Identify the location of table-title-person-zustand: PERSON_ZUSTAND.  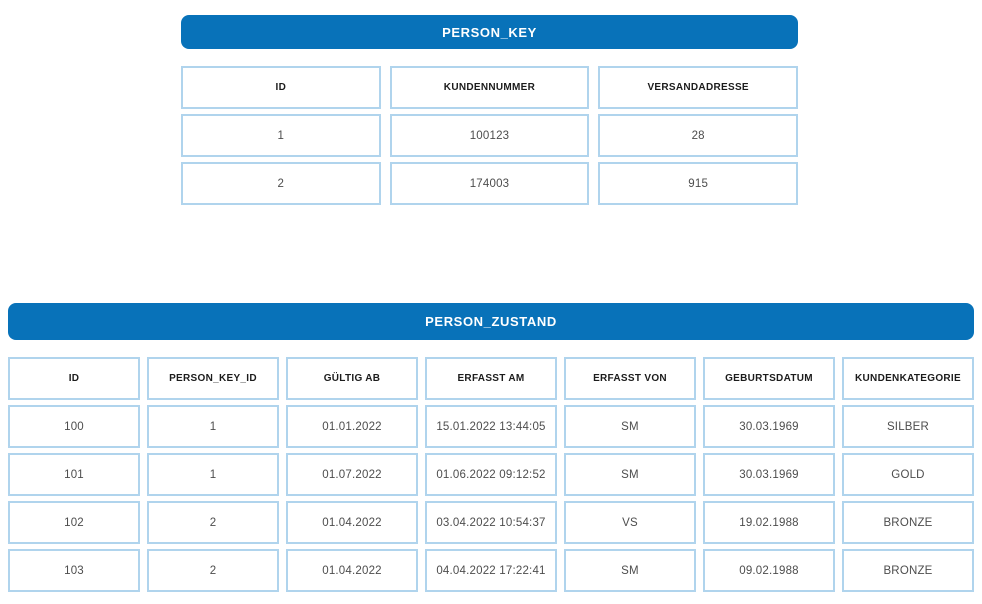
(491, 321).